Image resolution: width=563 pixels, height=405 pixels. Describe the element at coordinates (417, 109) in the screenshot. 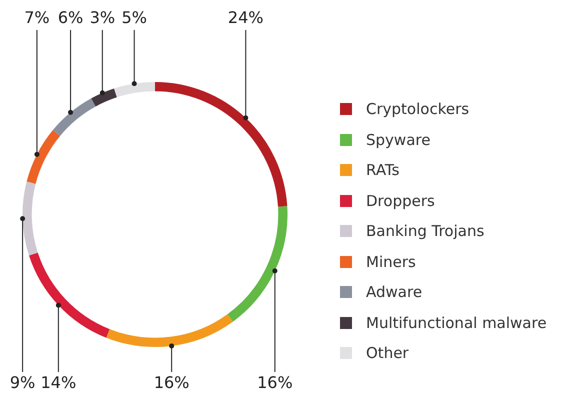

I see `legend-label: Cryptolockers` at that location.